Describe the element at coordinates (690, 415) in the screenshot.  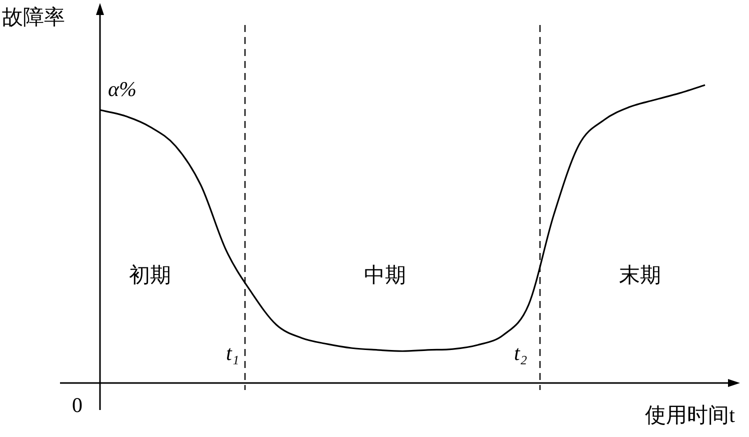
I see `x-axis-title: 使用时间t` at that location.